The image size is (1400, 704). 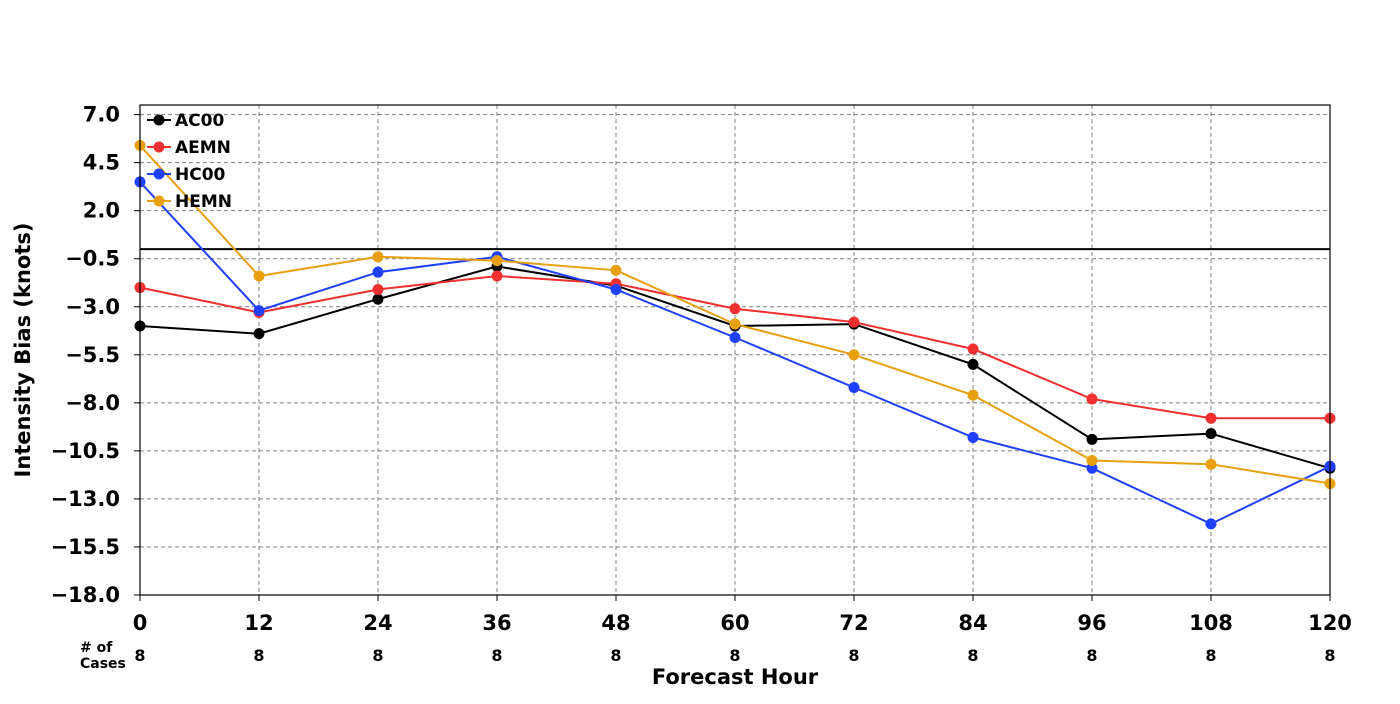 I want to click on cases-header-line: Cases, so click(x=103, y=664).